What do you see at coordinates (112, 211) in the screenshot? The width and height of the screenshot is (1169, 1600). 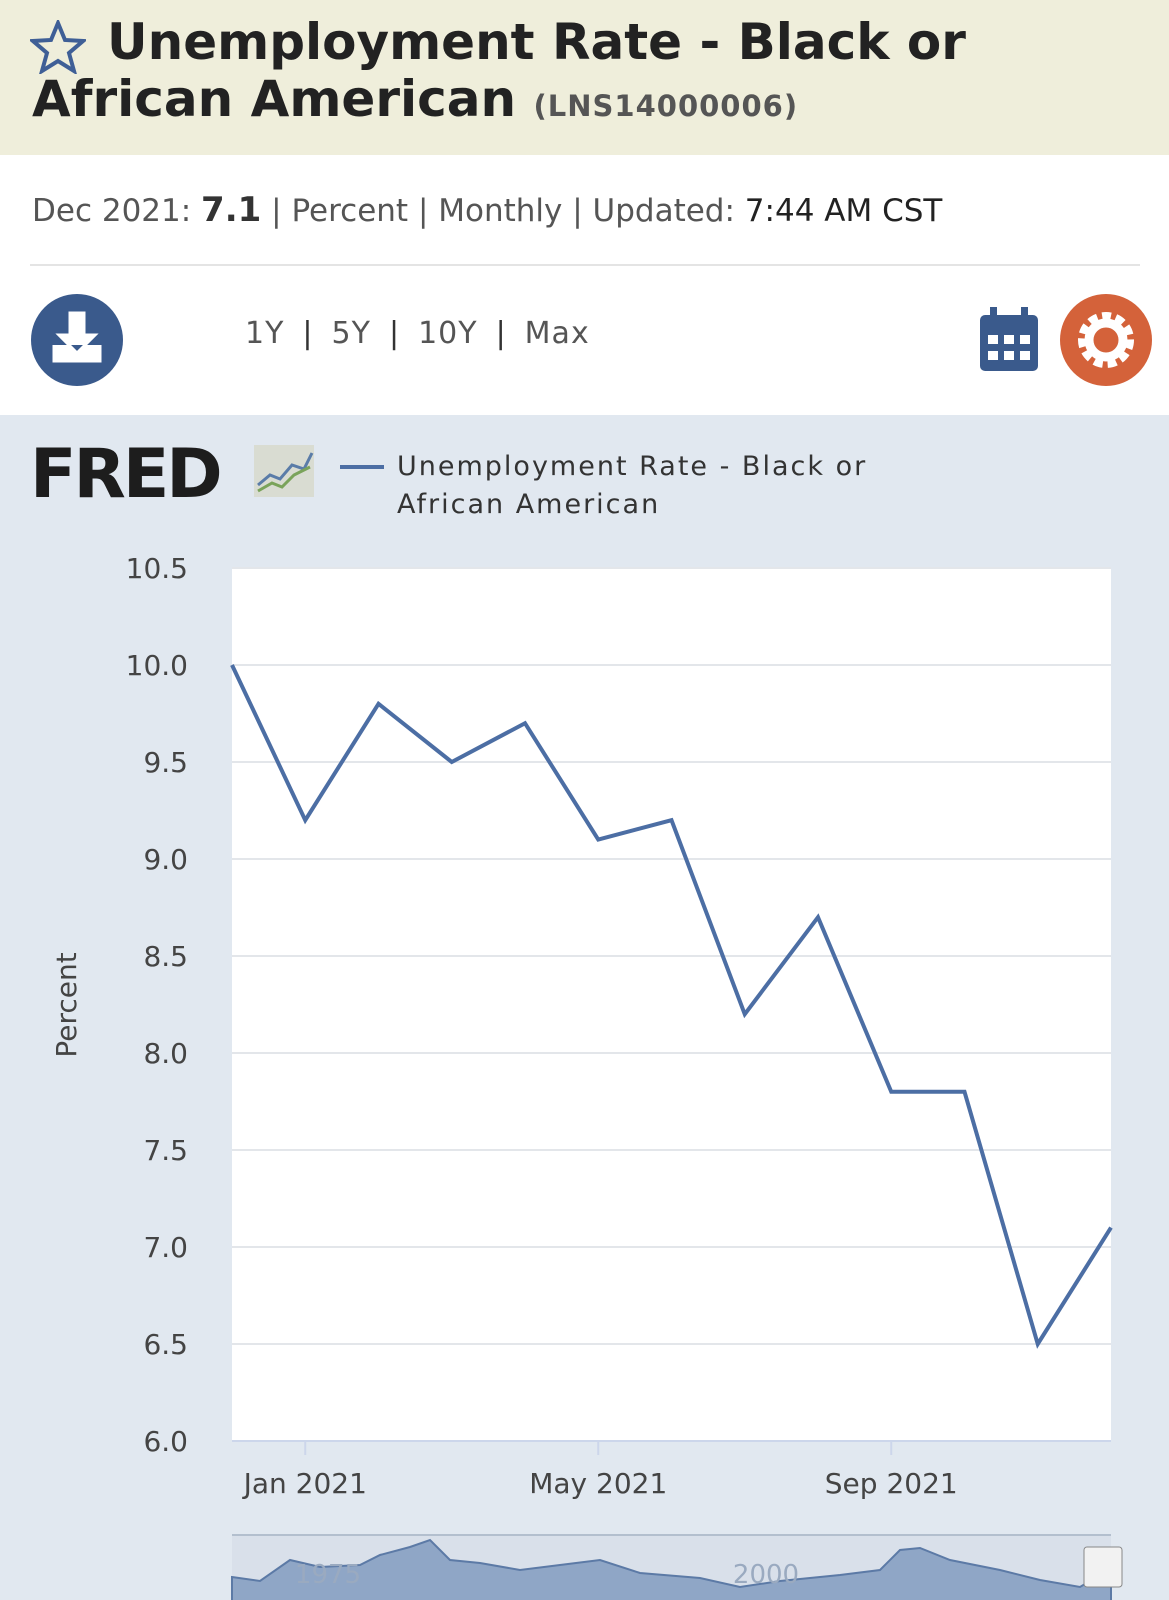 I see `date: Dec 2021:` at bounding box center [112, 211].